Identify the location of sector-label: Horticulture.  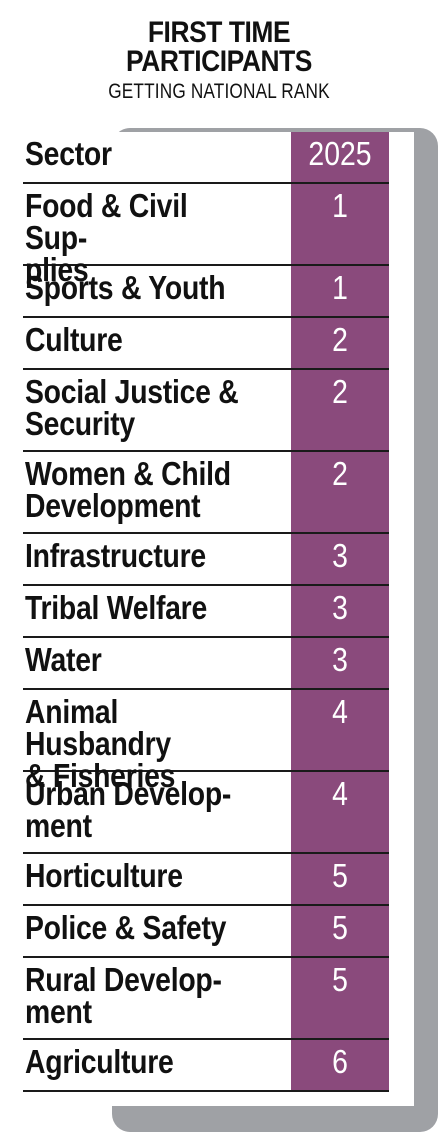
(104, 875).